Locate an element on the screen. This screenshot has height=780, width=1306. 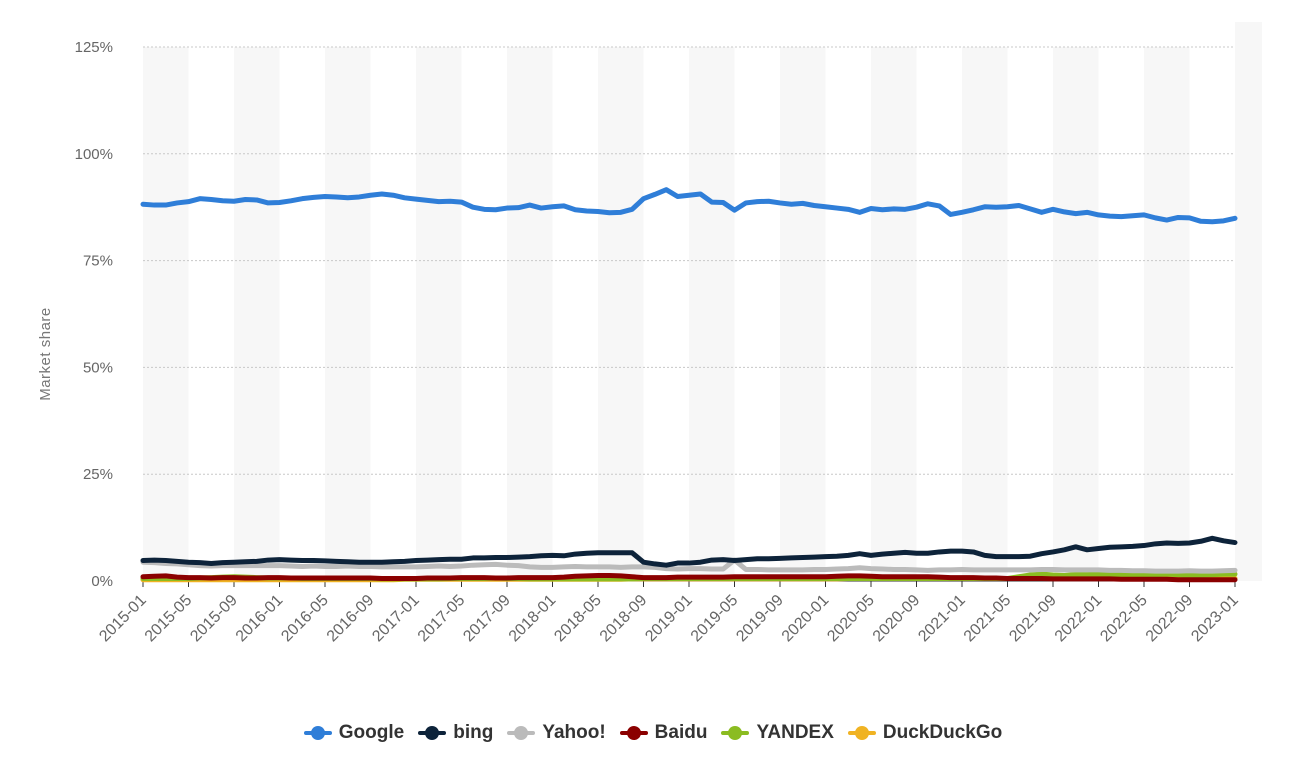
legend-item-google: Google is located at coordinates (354, 733).